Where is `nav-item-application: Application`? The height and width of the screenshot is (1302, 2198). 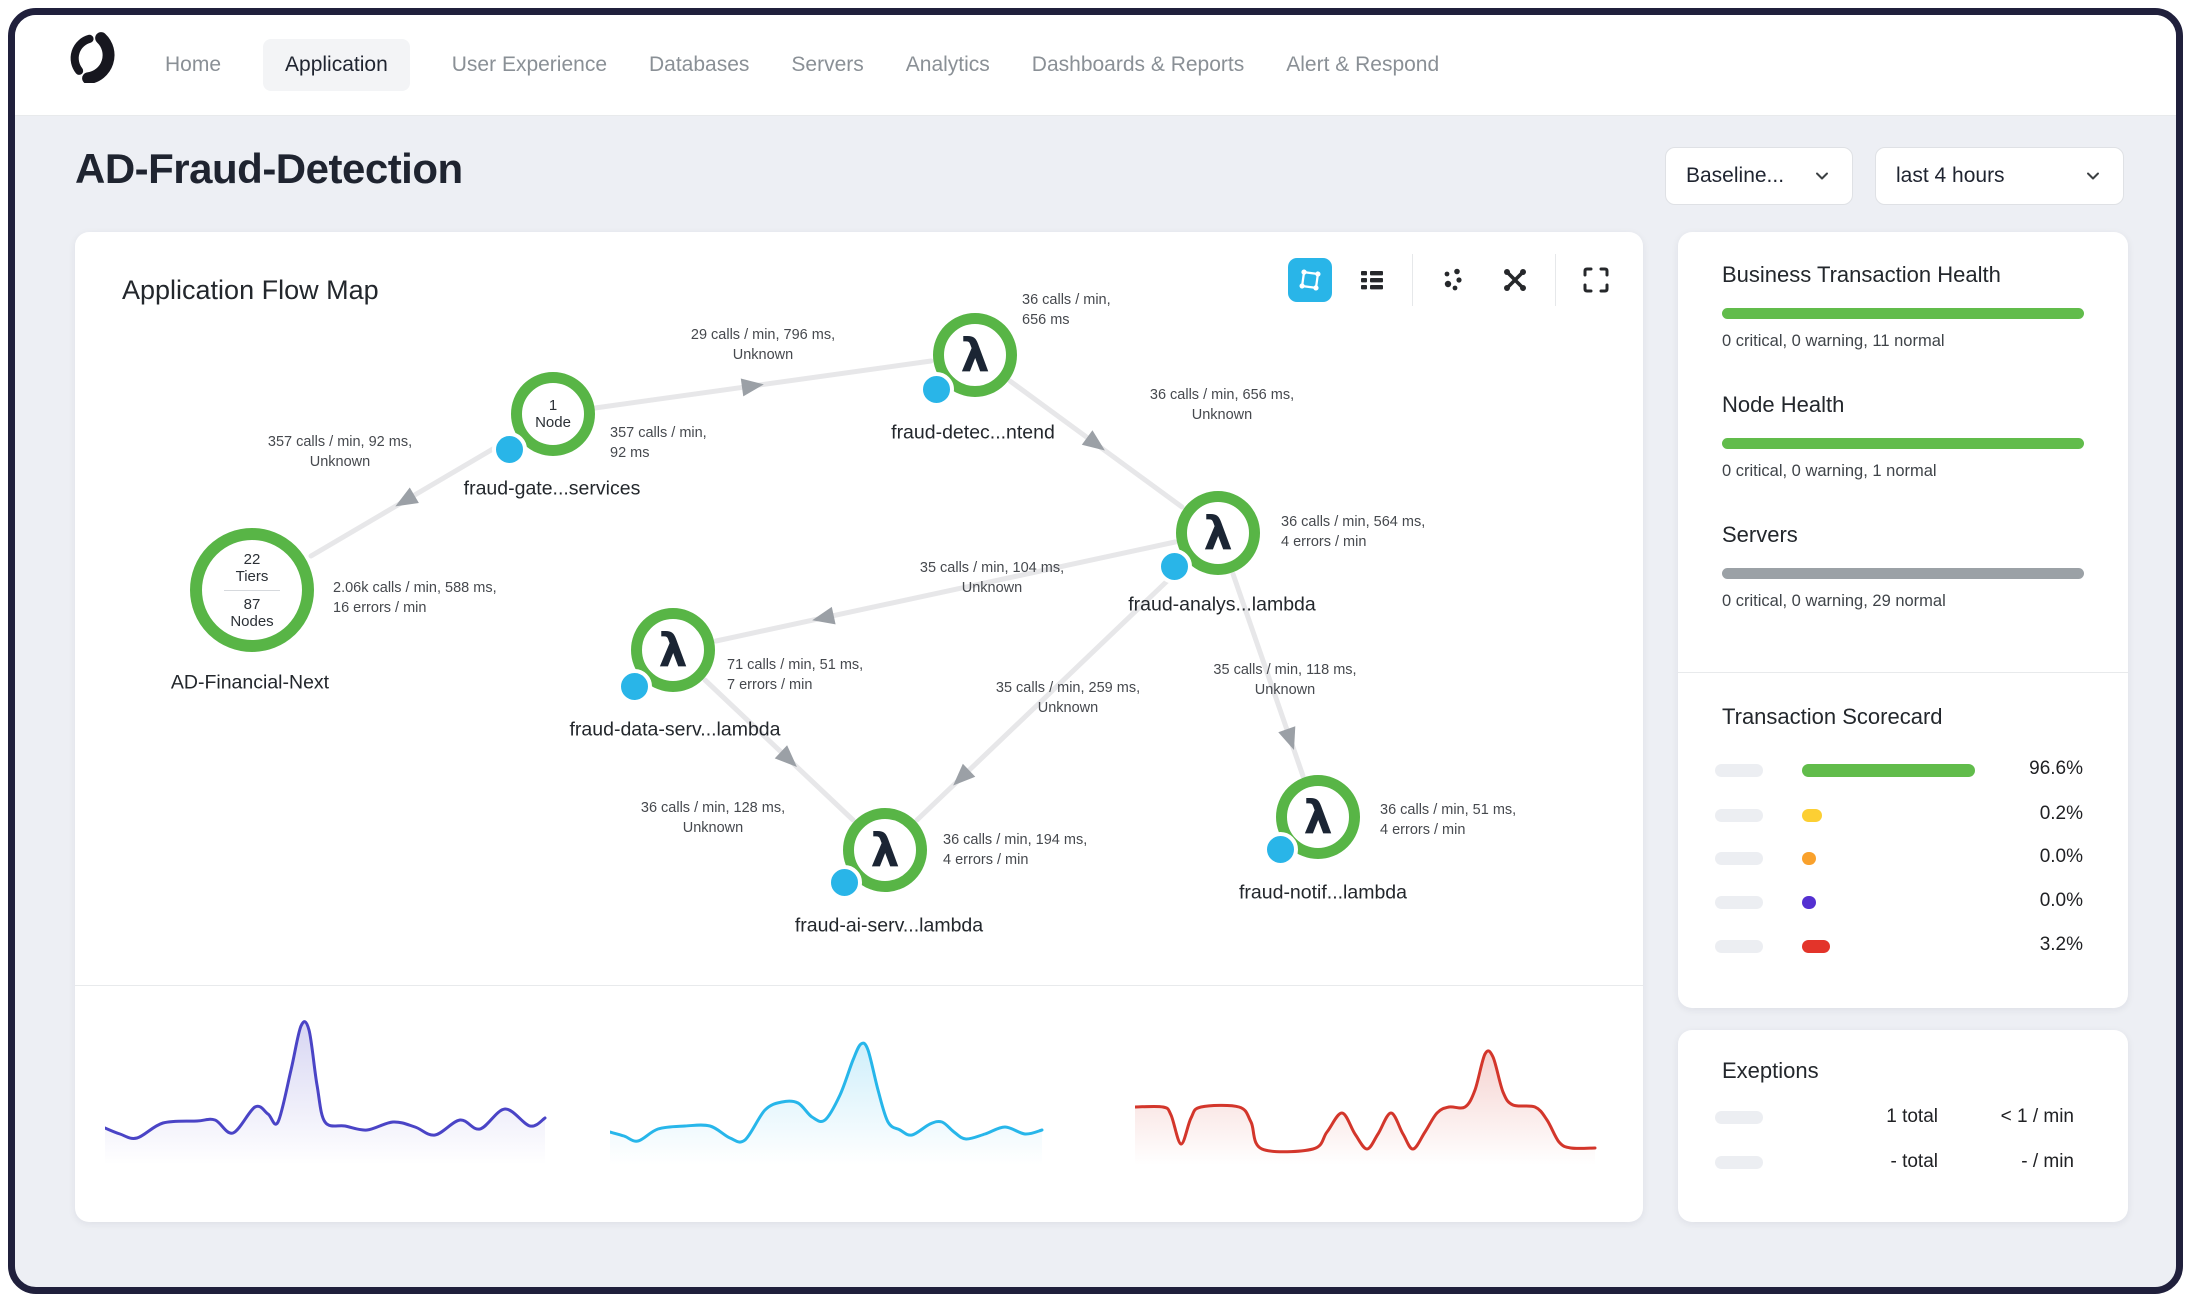 nav-item-application: Application is located at coordinates (336, 65).